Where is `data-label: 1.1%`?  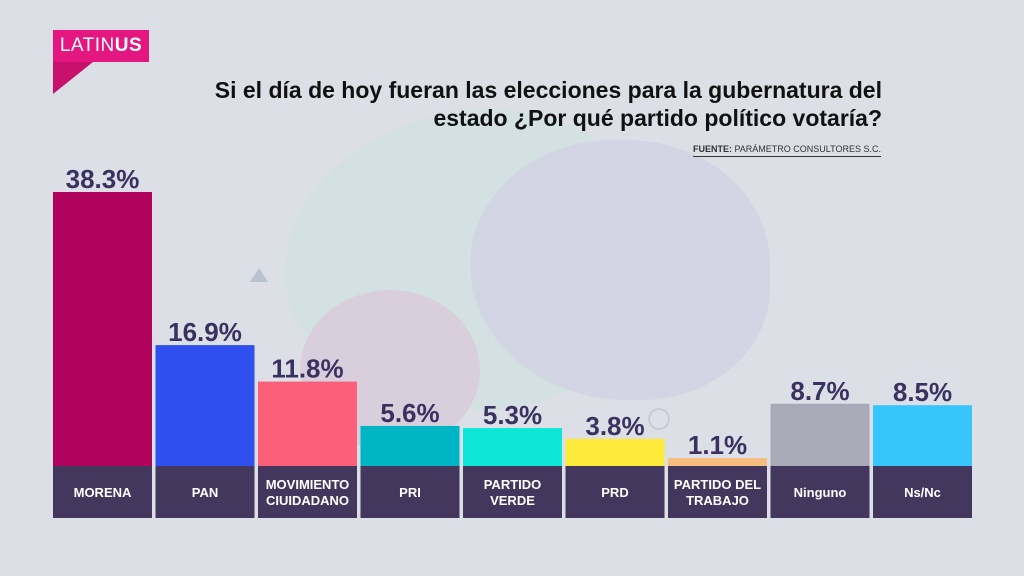 data-label: 1.1% is located at coordinates (717, 445).